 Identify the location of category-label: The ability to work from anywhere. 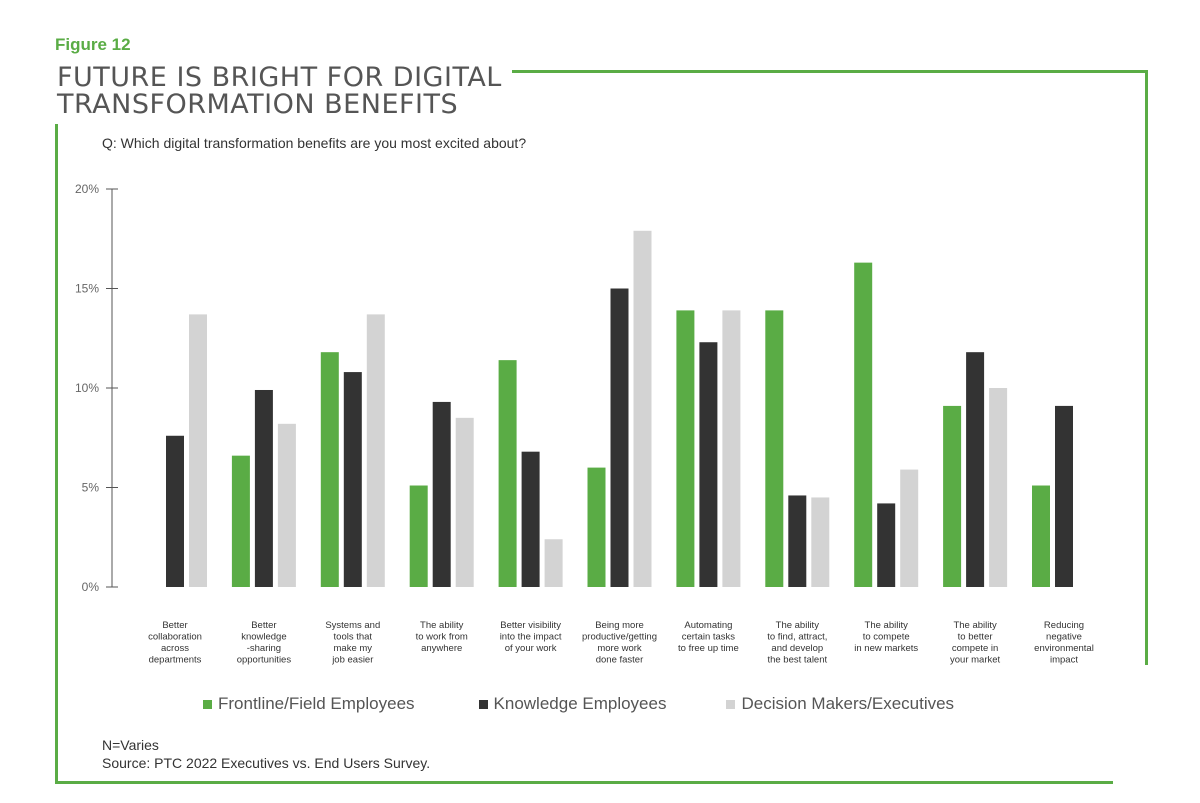
(442, 637).